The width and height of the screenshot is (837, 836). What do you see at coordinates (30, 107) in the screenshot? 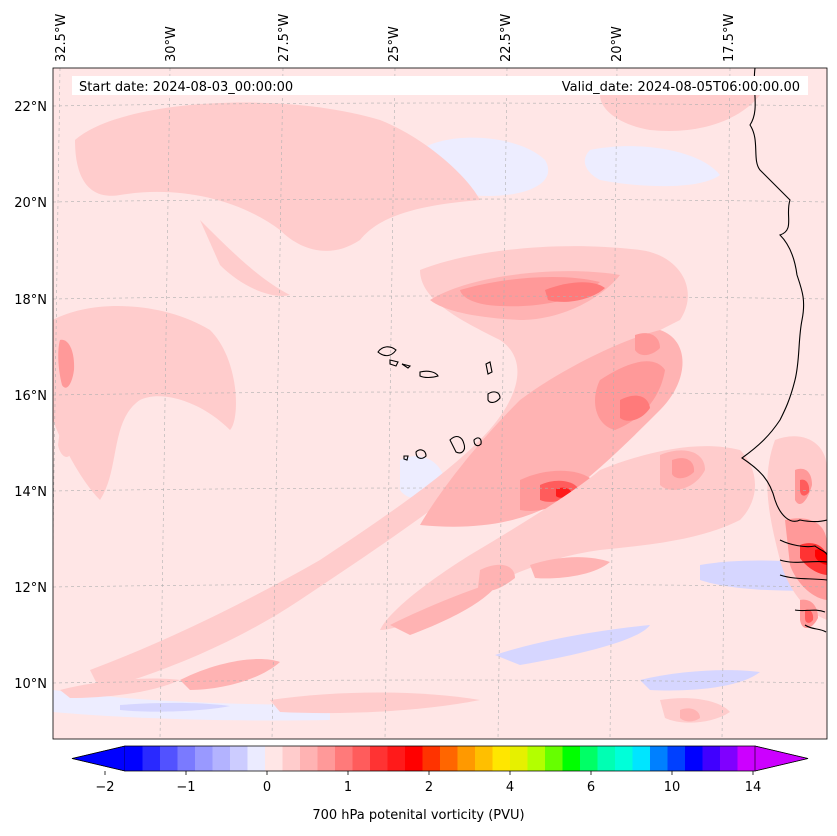
I see `lat-label: 22°N` at bounding box center [30, 107].